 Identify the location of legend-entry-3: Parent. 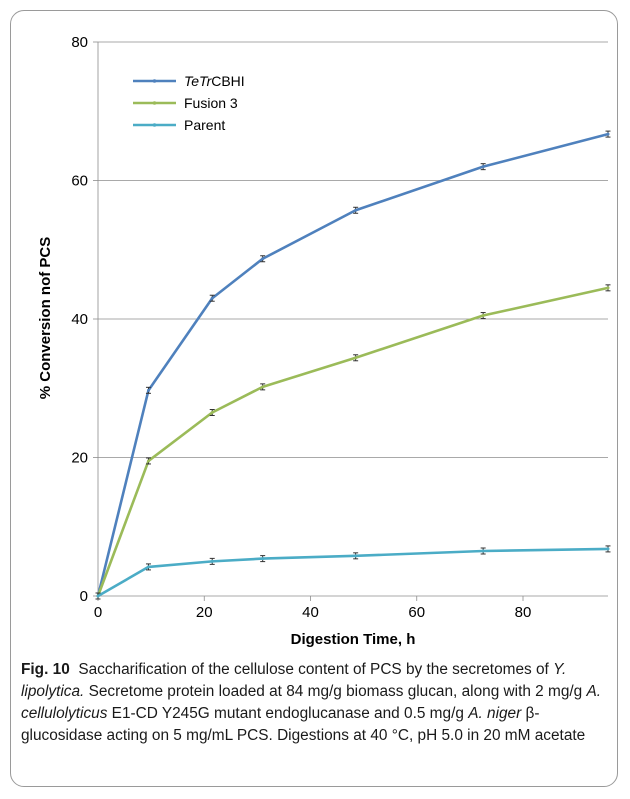
(179, 125).